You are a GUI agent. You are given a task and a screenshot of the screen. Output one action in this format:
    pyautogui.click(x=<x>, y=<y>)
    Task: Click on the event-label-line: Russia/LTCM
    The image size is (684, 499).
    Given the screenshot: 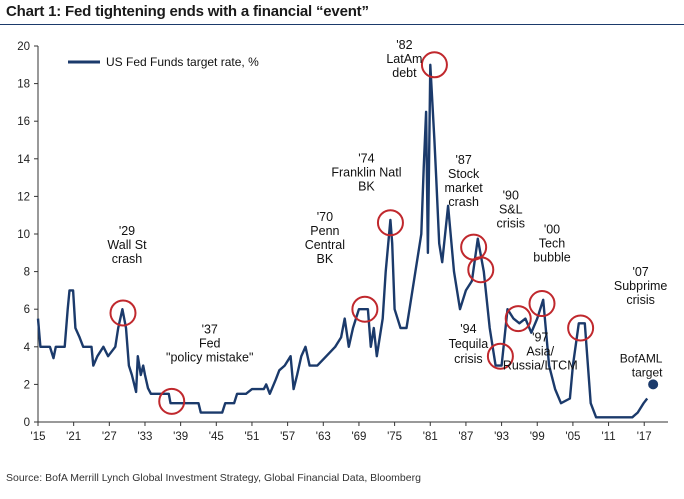 What is the action you would take?
    pyautogui.click(x=540, y=366)
    